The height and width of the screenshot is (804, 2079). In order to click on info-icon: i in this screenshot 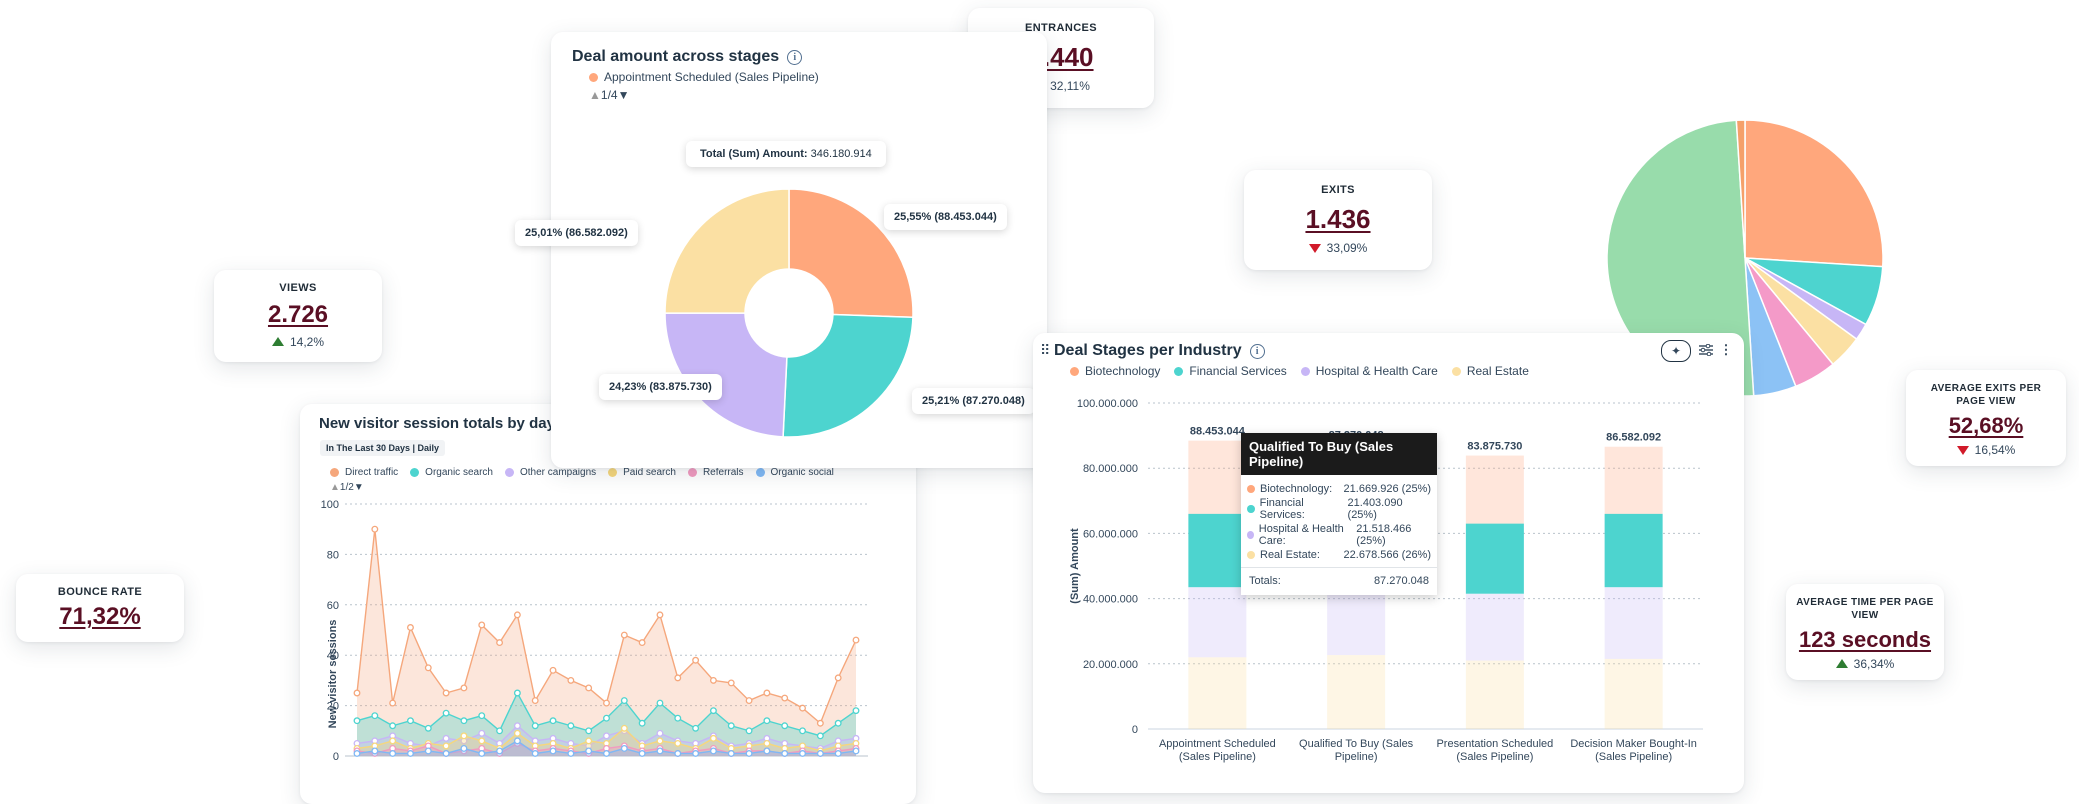, I will do `click(1257, 351)`.